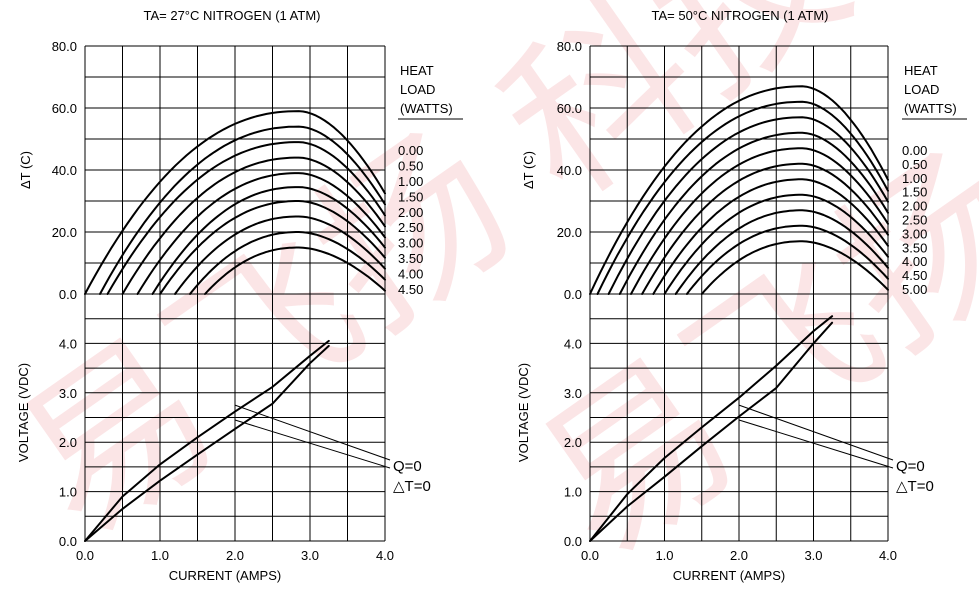 Image resolution: width=979 pixels, height=592 pixels. What do you see at coordinates (232, 15) in the screenshot?
I see `chart-title: TA= 27°C NITROGEN (1 ATM)` at bounding box center [232, 15].